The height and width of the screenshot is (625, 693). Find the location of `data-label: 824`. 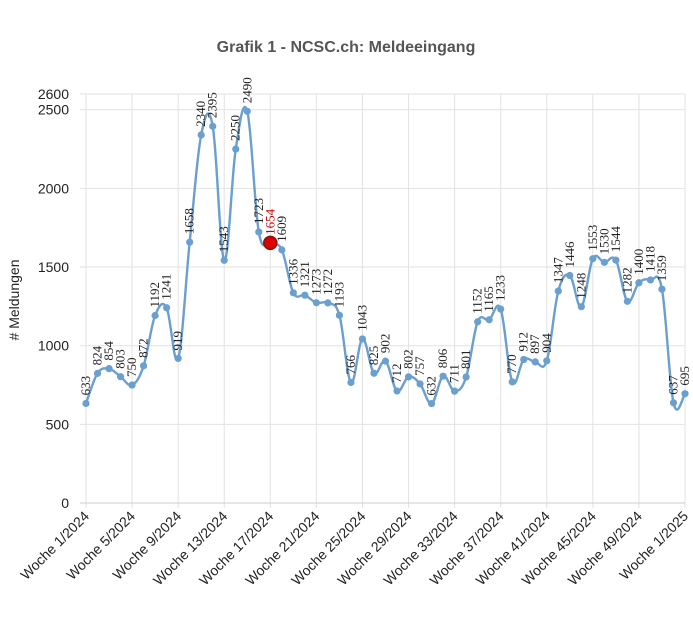

data-label: 824 is located at coordinates (97, 355).